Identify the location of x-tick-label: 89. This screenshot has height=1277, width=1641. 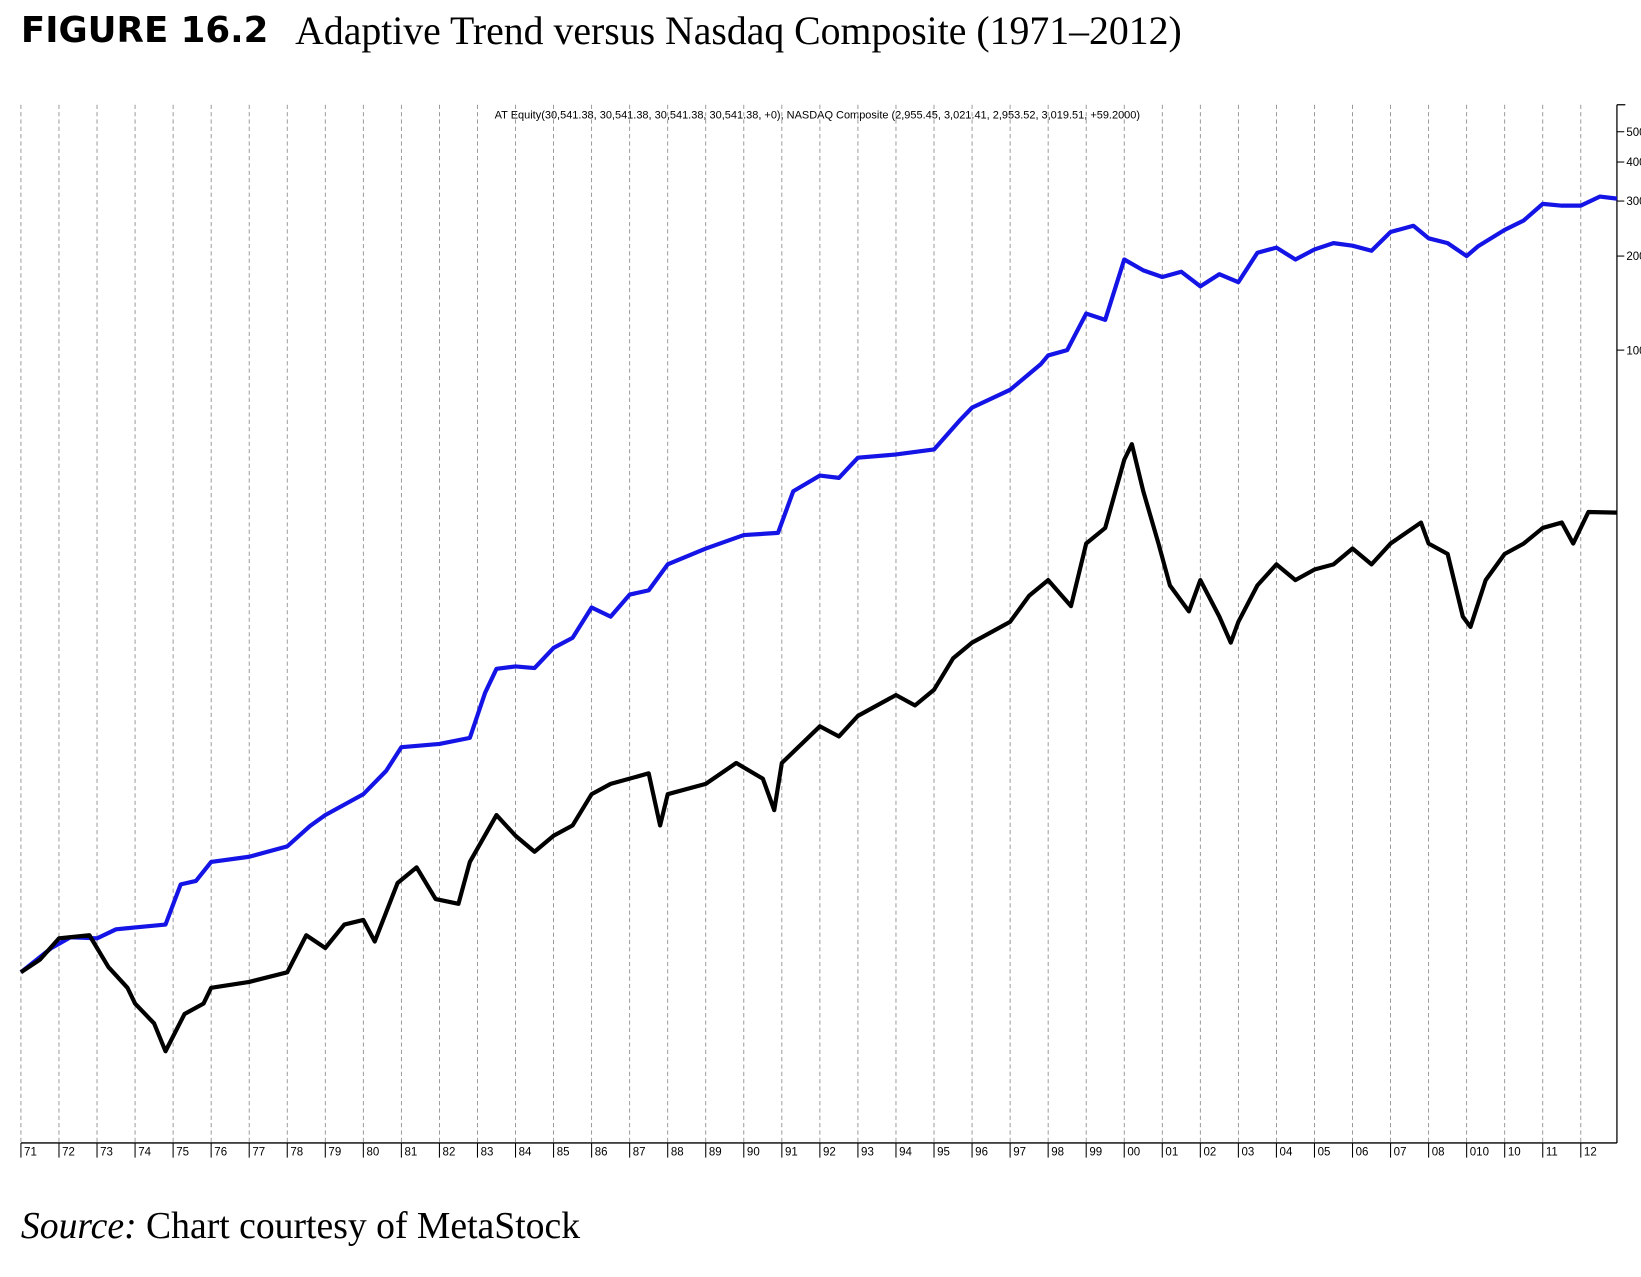
(715, 1152).